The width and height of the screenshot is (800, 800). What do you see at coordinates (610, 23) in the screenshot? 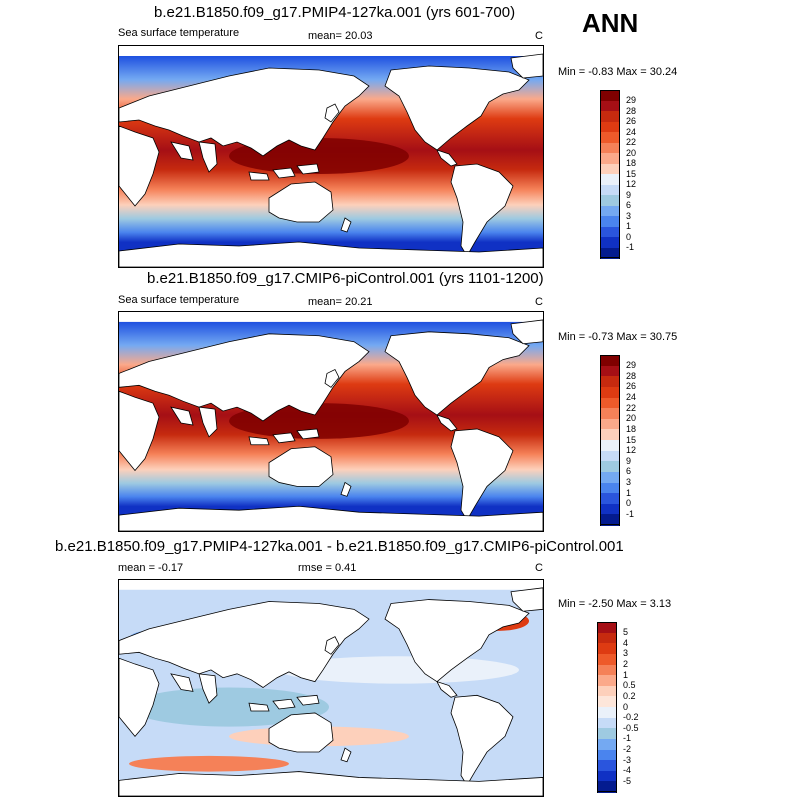
I see `season-label: ANN` at bounding box center [610, 23].